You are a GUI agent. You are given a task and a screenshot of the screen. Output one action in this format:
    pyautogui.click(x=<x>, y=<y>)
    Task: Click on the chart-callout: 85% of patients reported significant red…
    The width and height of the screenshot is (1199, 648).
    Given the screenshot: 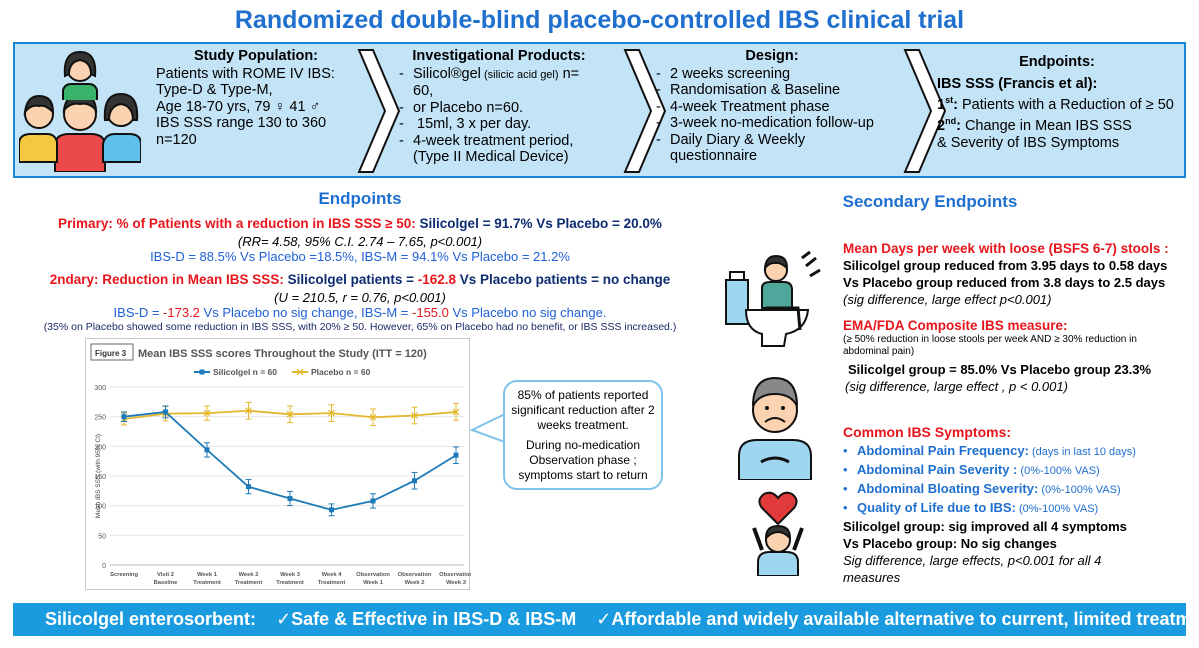 What is the action you would take?
    pyautogui.click(x=583, y=435)
    